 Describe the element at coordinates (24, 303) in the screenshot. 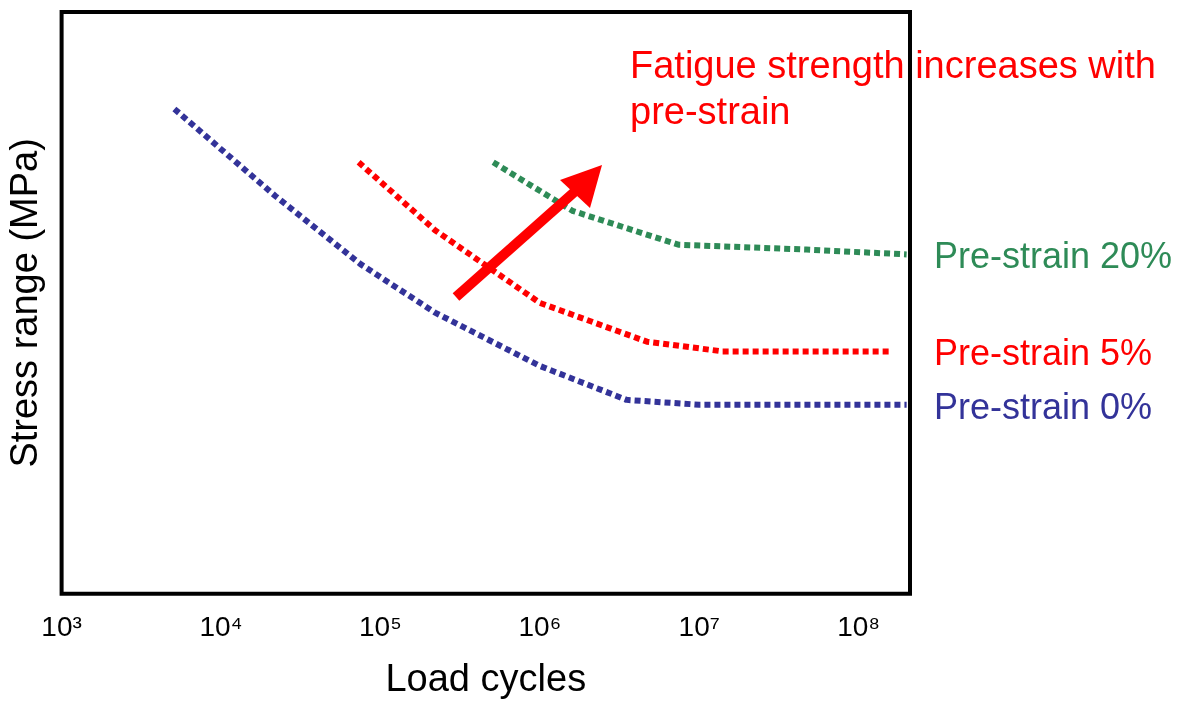

I see `y-axis-title: Stress range (MPa)` at that location.